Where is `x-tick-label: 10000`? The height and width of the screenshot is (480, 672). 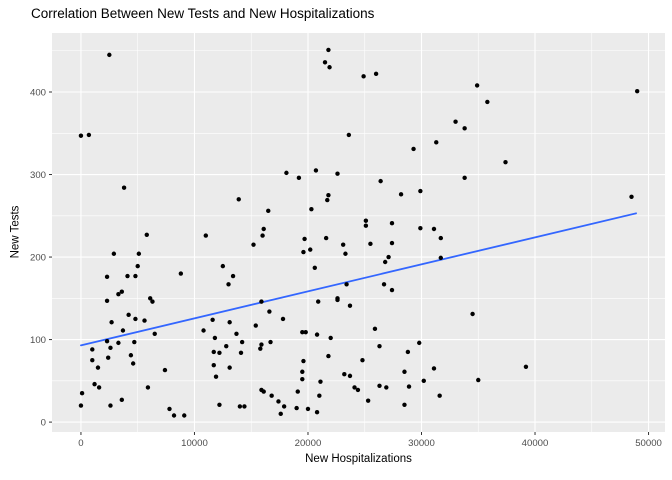
x-tick-label: 10000 is located at coordinates (194, 443).